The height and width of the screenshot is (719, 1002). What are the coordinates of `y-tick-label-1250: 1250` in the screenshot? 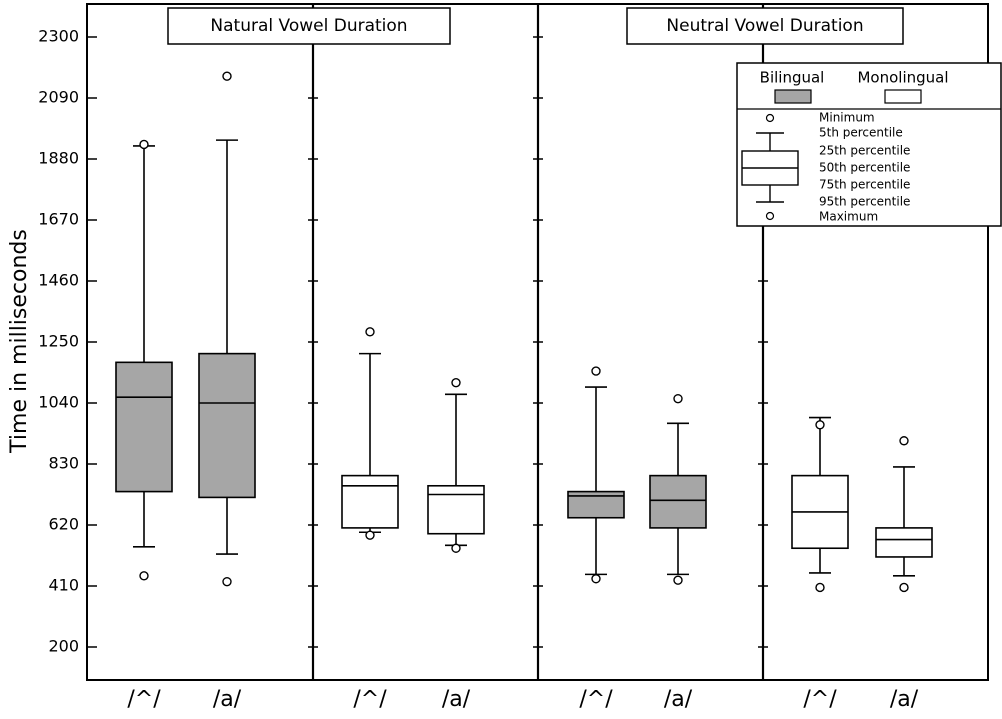 It's located at (58, 341).